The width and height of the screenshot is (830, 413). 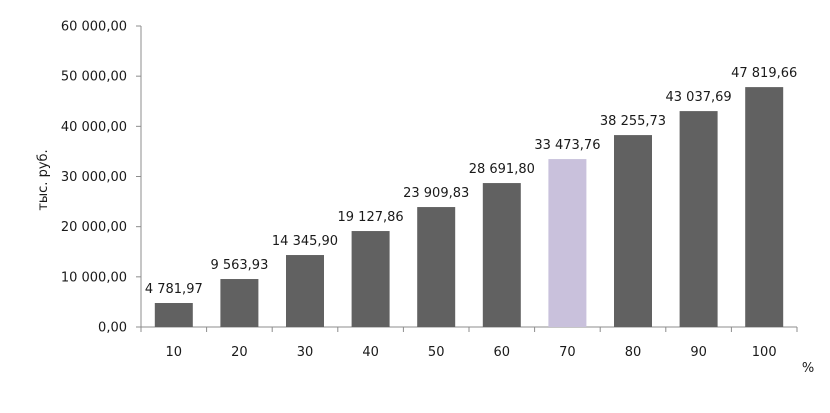 What do you see at coordinates (43, 179) in the screenshot?
I see `y-axis-label: тыс. руб.` at bounding box center [43, 179].